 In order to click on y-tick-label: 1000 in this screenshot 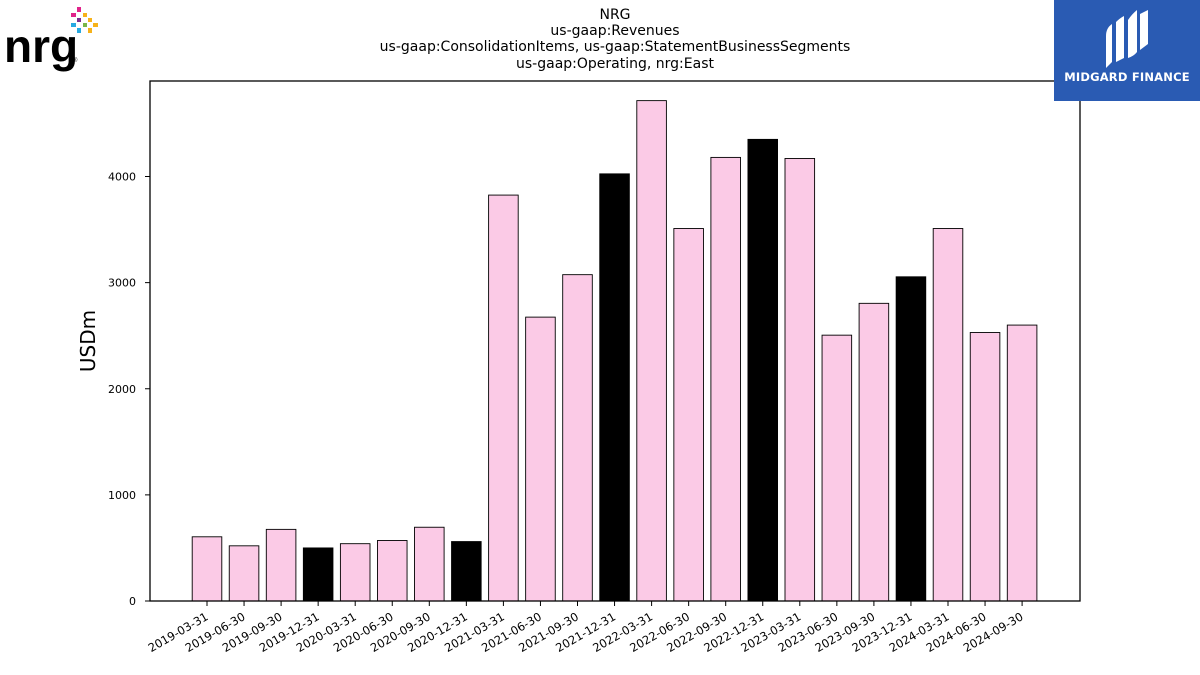, I will do `click(122, 495)`.